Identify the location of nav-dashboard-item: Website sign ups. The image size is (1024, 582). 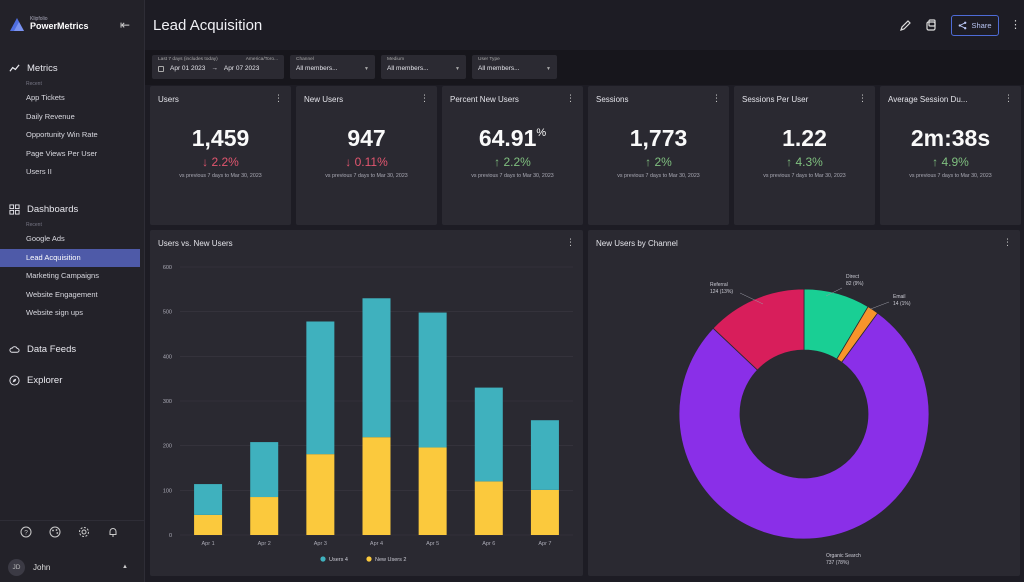
(54, 313).